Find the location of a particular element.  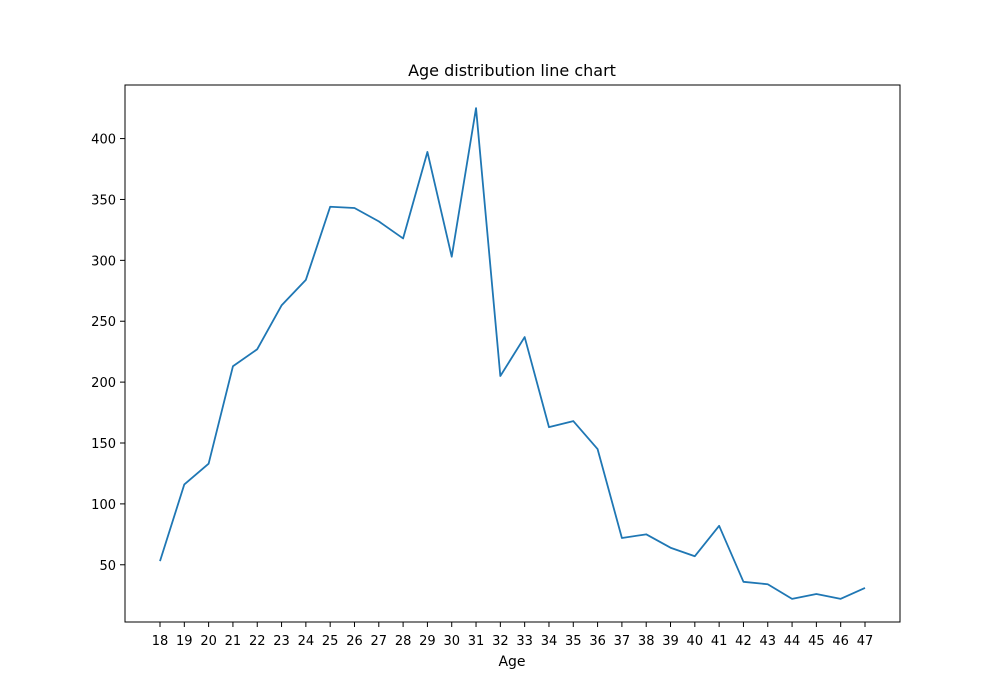

x-tick-label: 43 is located at coordinates (767, 641).